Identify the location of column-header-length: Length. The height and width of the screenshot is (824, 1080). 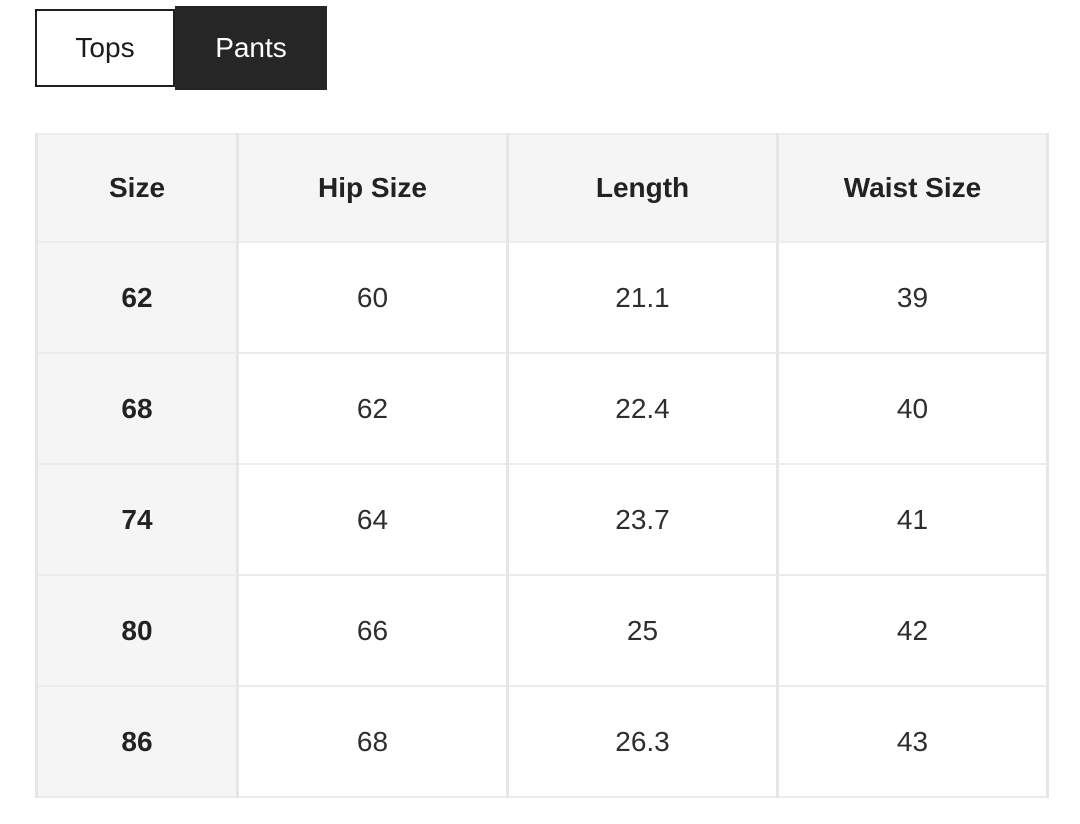
(642, 188).